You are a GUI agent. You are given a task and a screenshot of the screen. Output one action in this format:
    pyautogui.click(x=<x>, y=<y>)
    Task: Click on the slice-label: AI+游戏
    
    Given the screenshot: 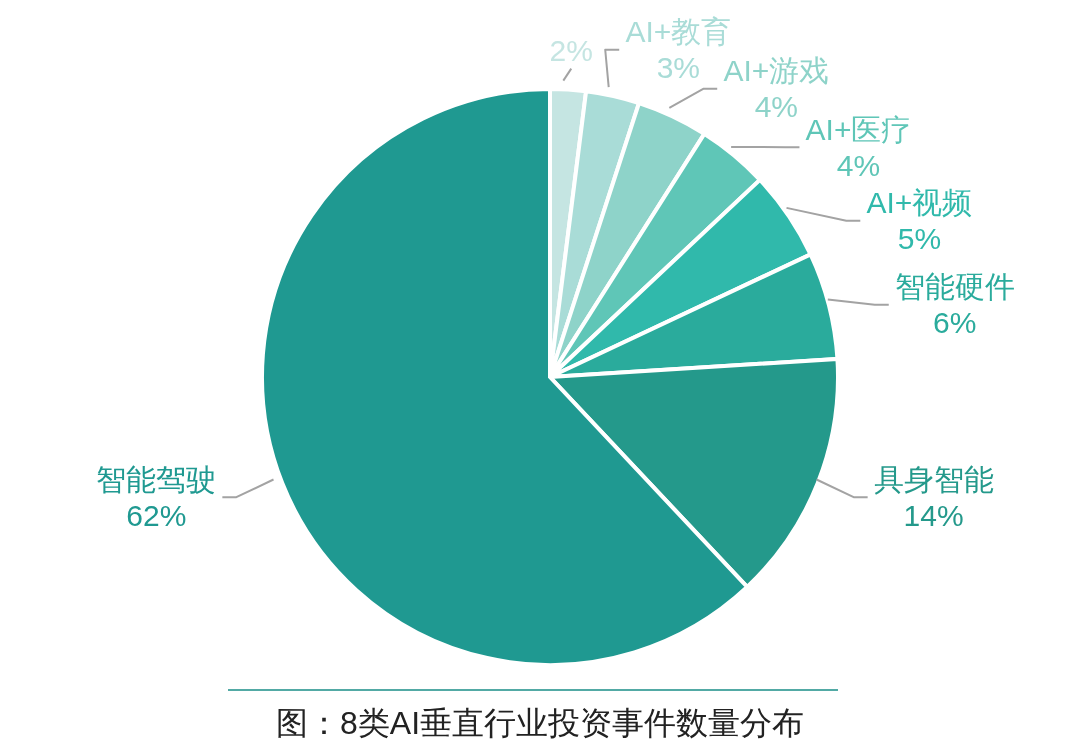 What is the action you would take?
    pyautogui.click(x=776, y=71)
    